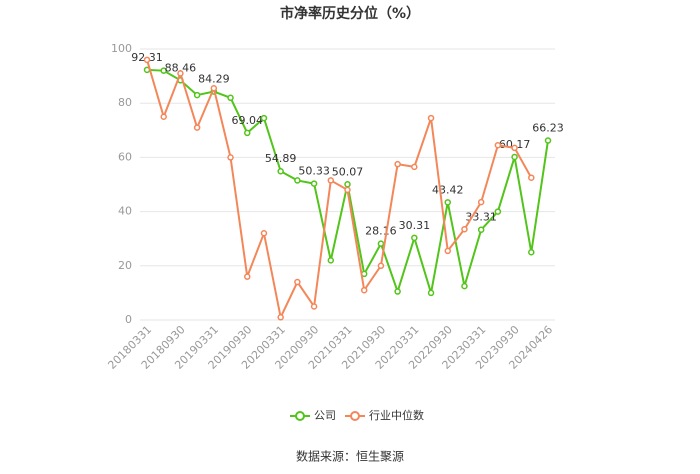 This screenshot has width=700, height=474. I want to click on y-tick-label: 0, so click(128, 319).